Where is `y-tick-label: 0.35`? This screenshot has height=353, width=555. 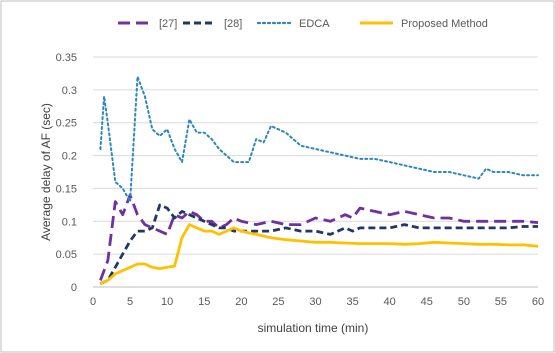 y-tick-label: 0.35 is located at coordinates (66, 58).